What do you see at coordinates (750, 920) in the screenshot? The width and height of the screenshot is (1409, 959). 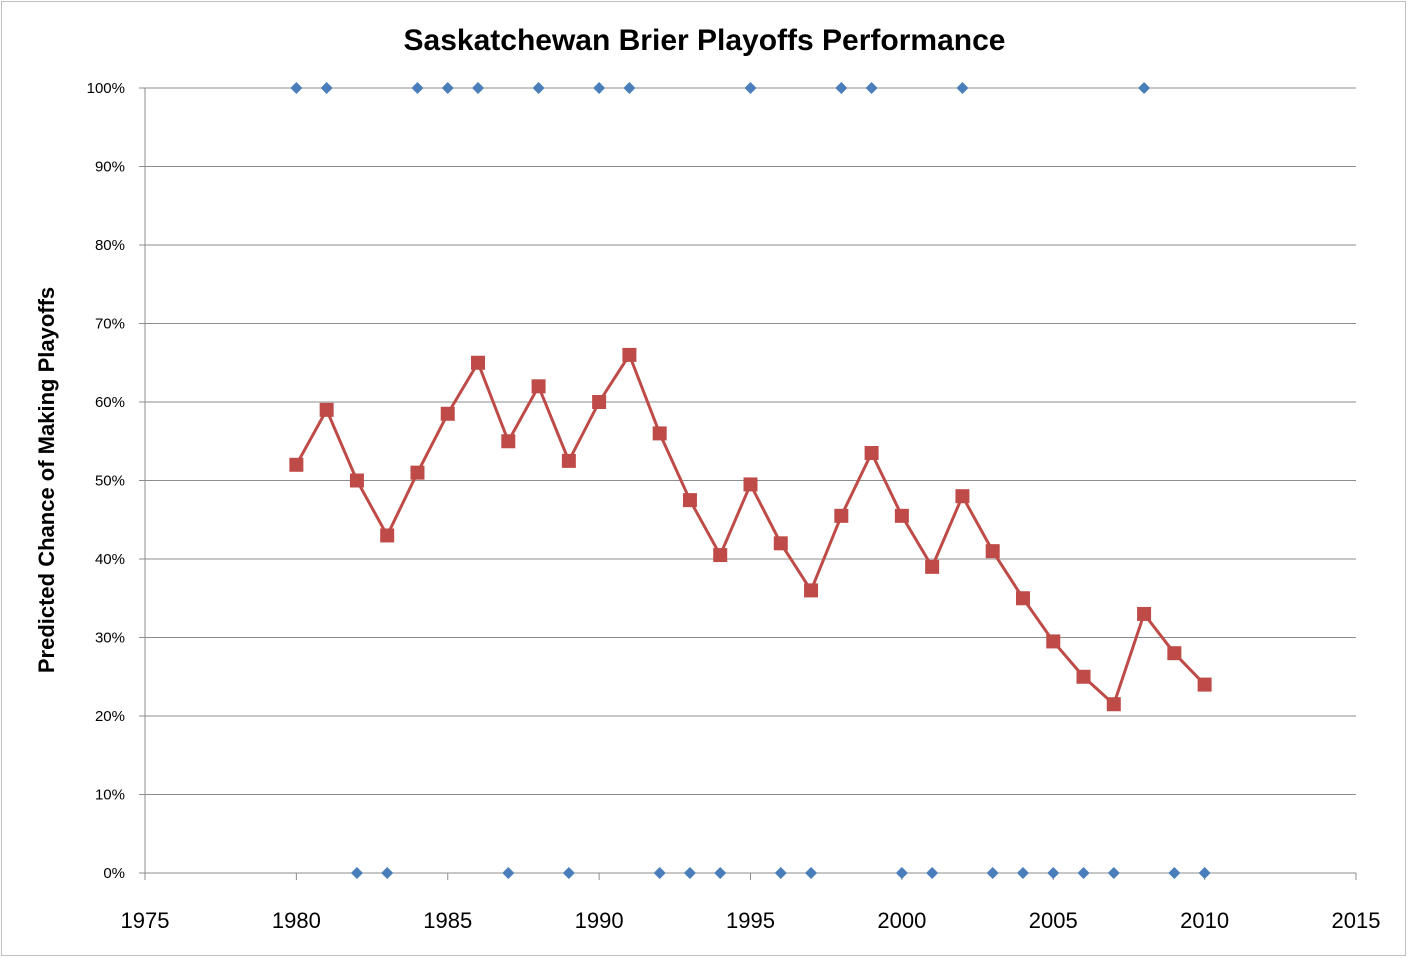 I see `x-tick-label: 1995` at bounding box center [750, 920].